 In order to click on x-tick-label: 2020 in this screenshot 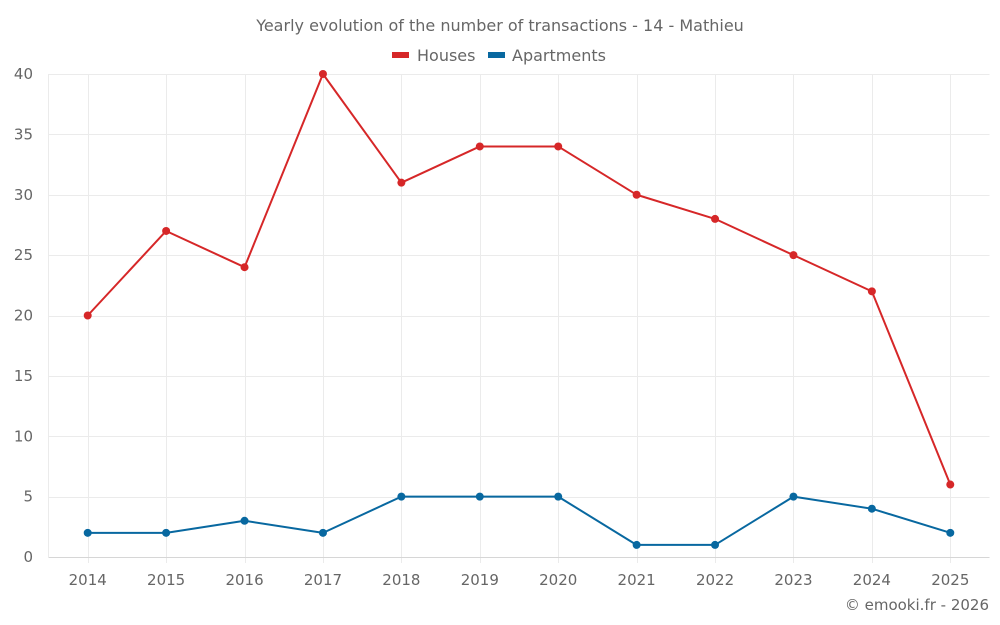, I will do `click(558, 580)`.